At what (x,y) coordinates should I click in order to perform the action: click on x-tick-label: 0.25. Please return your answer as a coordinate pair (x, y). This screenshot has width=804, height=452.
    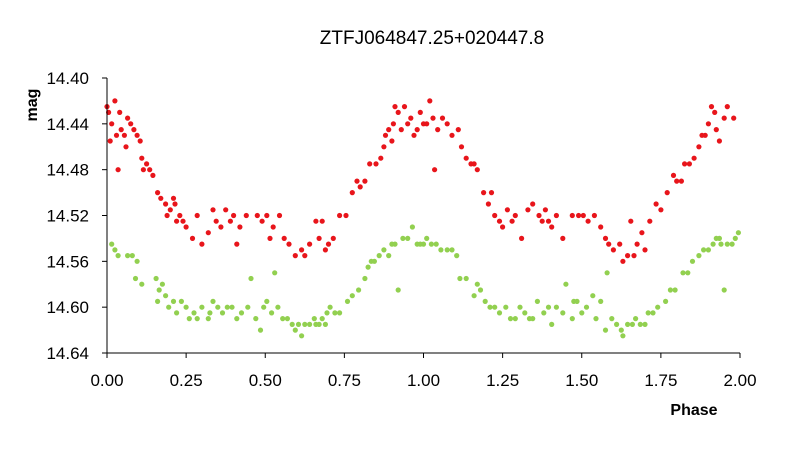
    Looking at the image, I should click on (186, 380).